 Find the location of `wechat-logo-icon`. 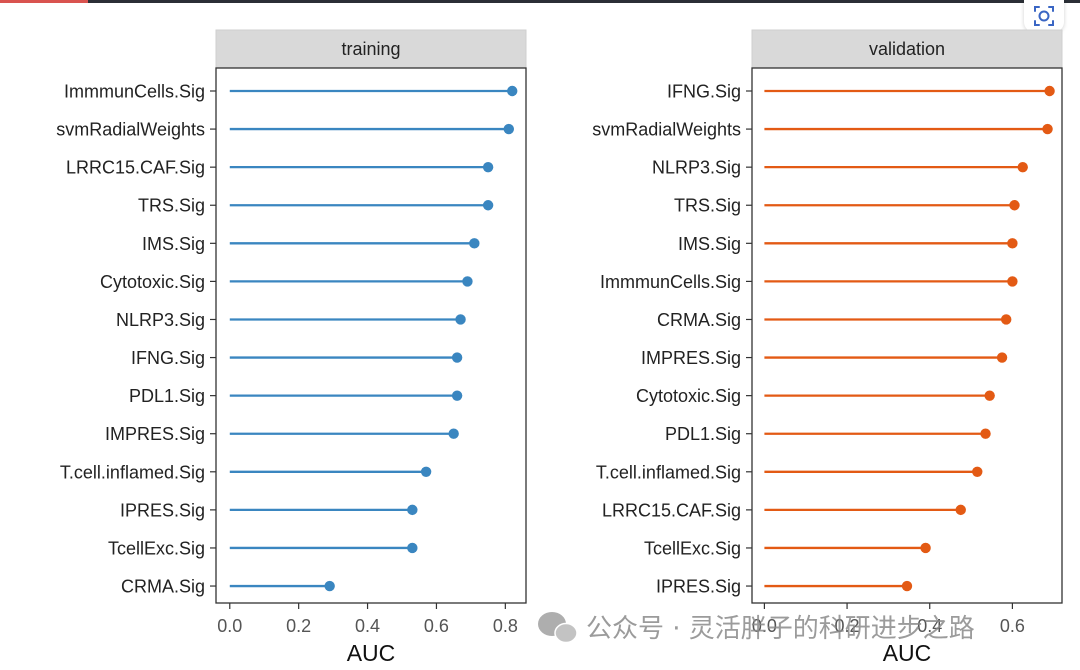

wechat-logo-icon is located at coordinates (558, 628).